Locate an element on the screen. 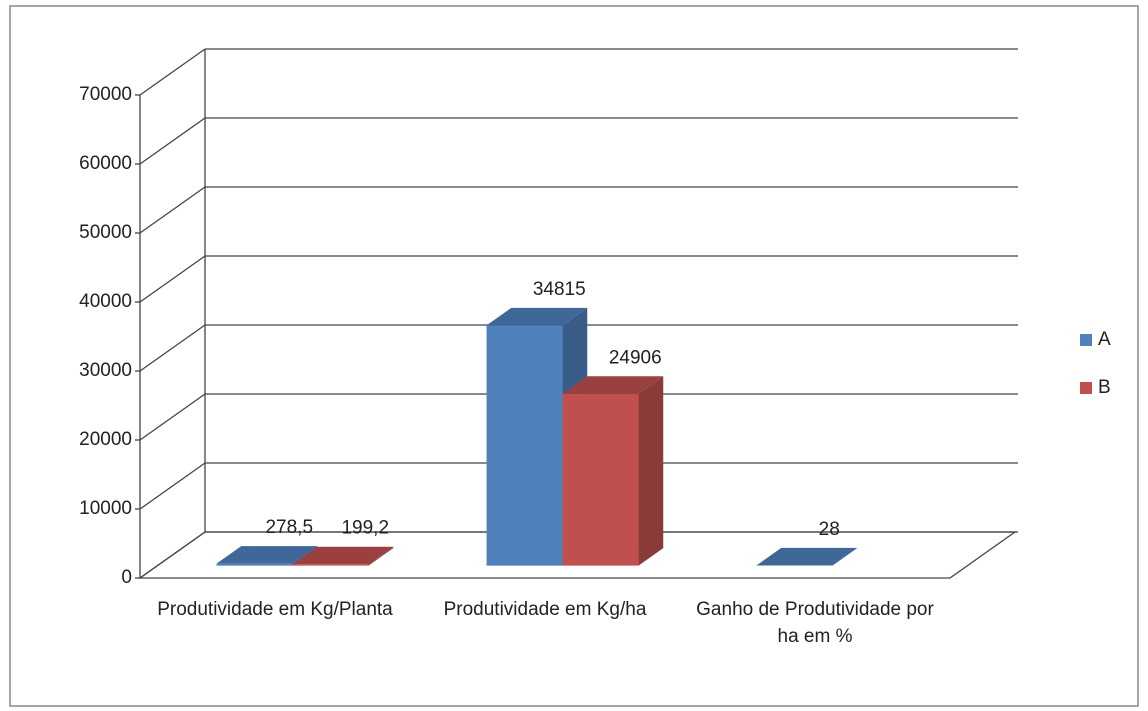 The width and height of the screenshot is (1148, 711). data-label: 199,2 is located at coordinates (365, 528).